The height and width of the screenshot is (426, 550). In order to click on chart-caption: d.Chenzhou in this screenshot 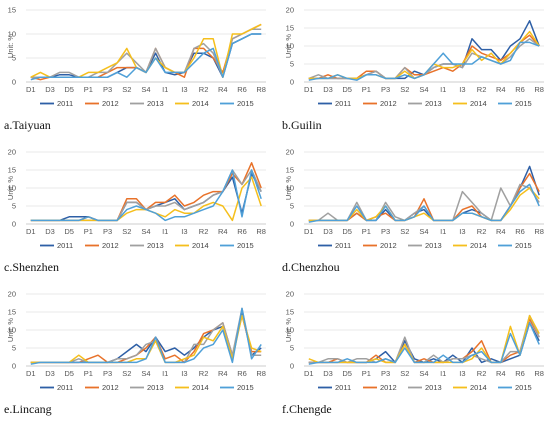, I will do `click(311, 267)`.